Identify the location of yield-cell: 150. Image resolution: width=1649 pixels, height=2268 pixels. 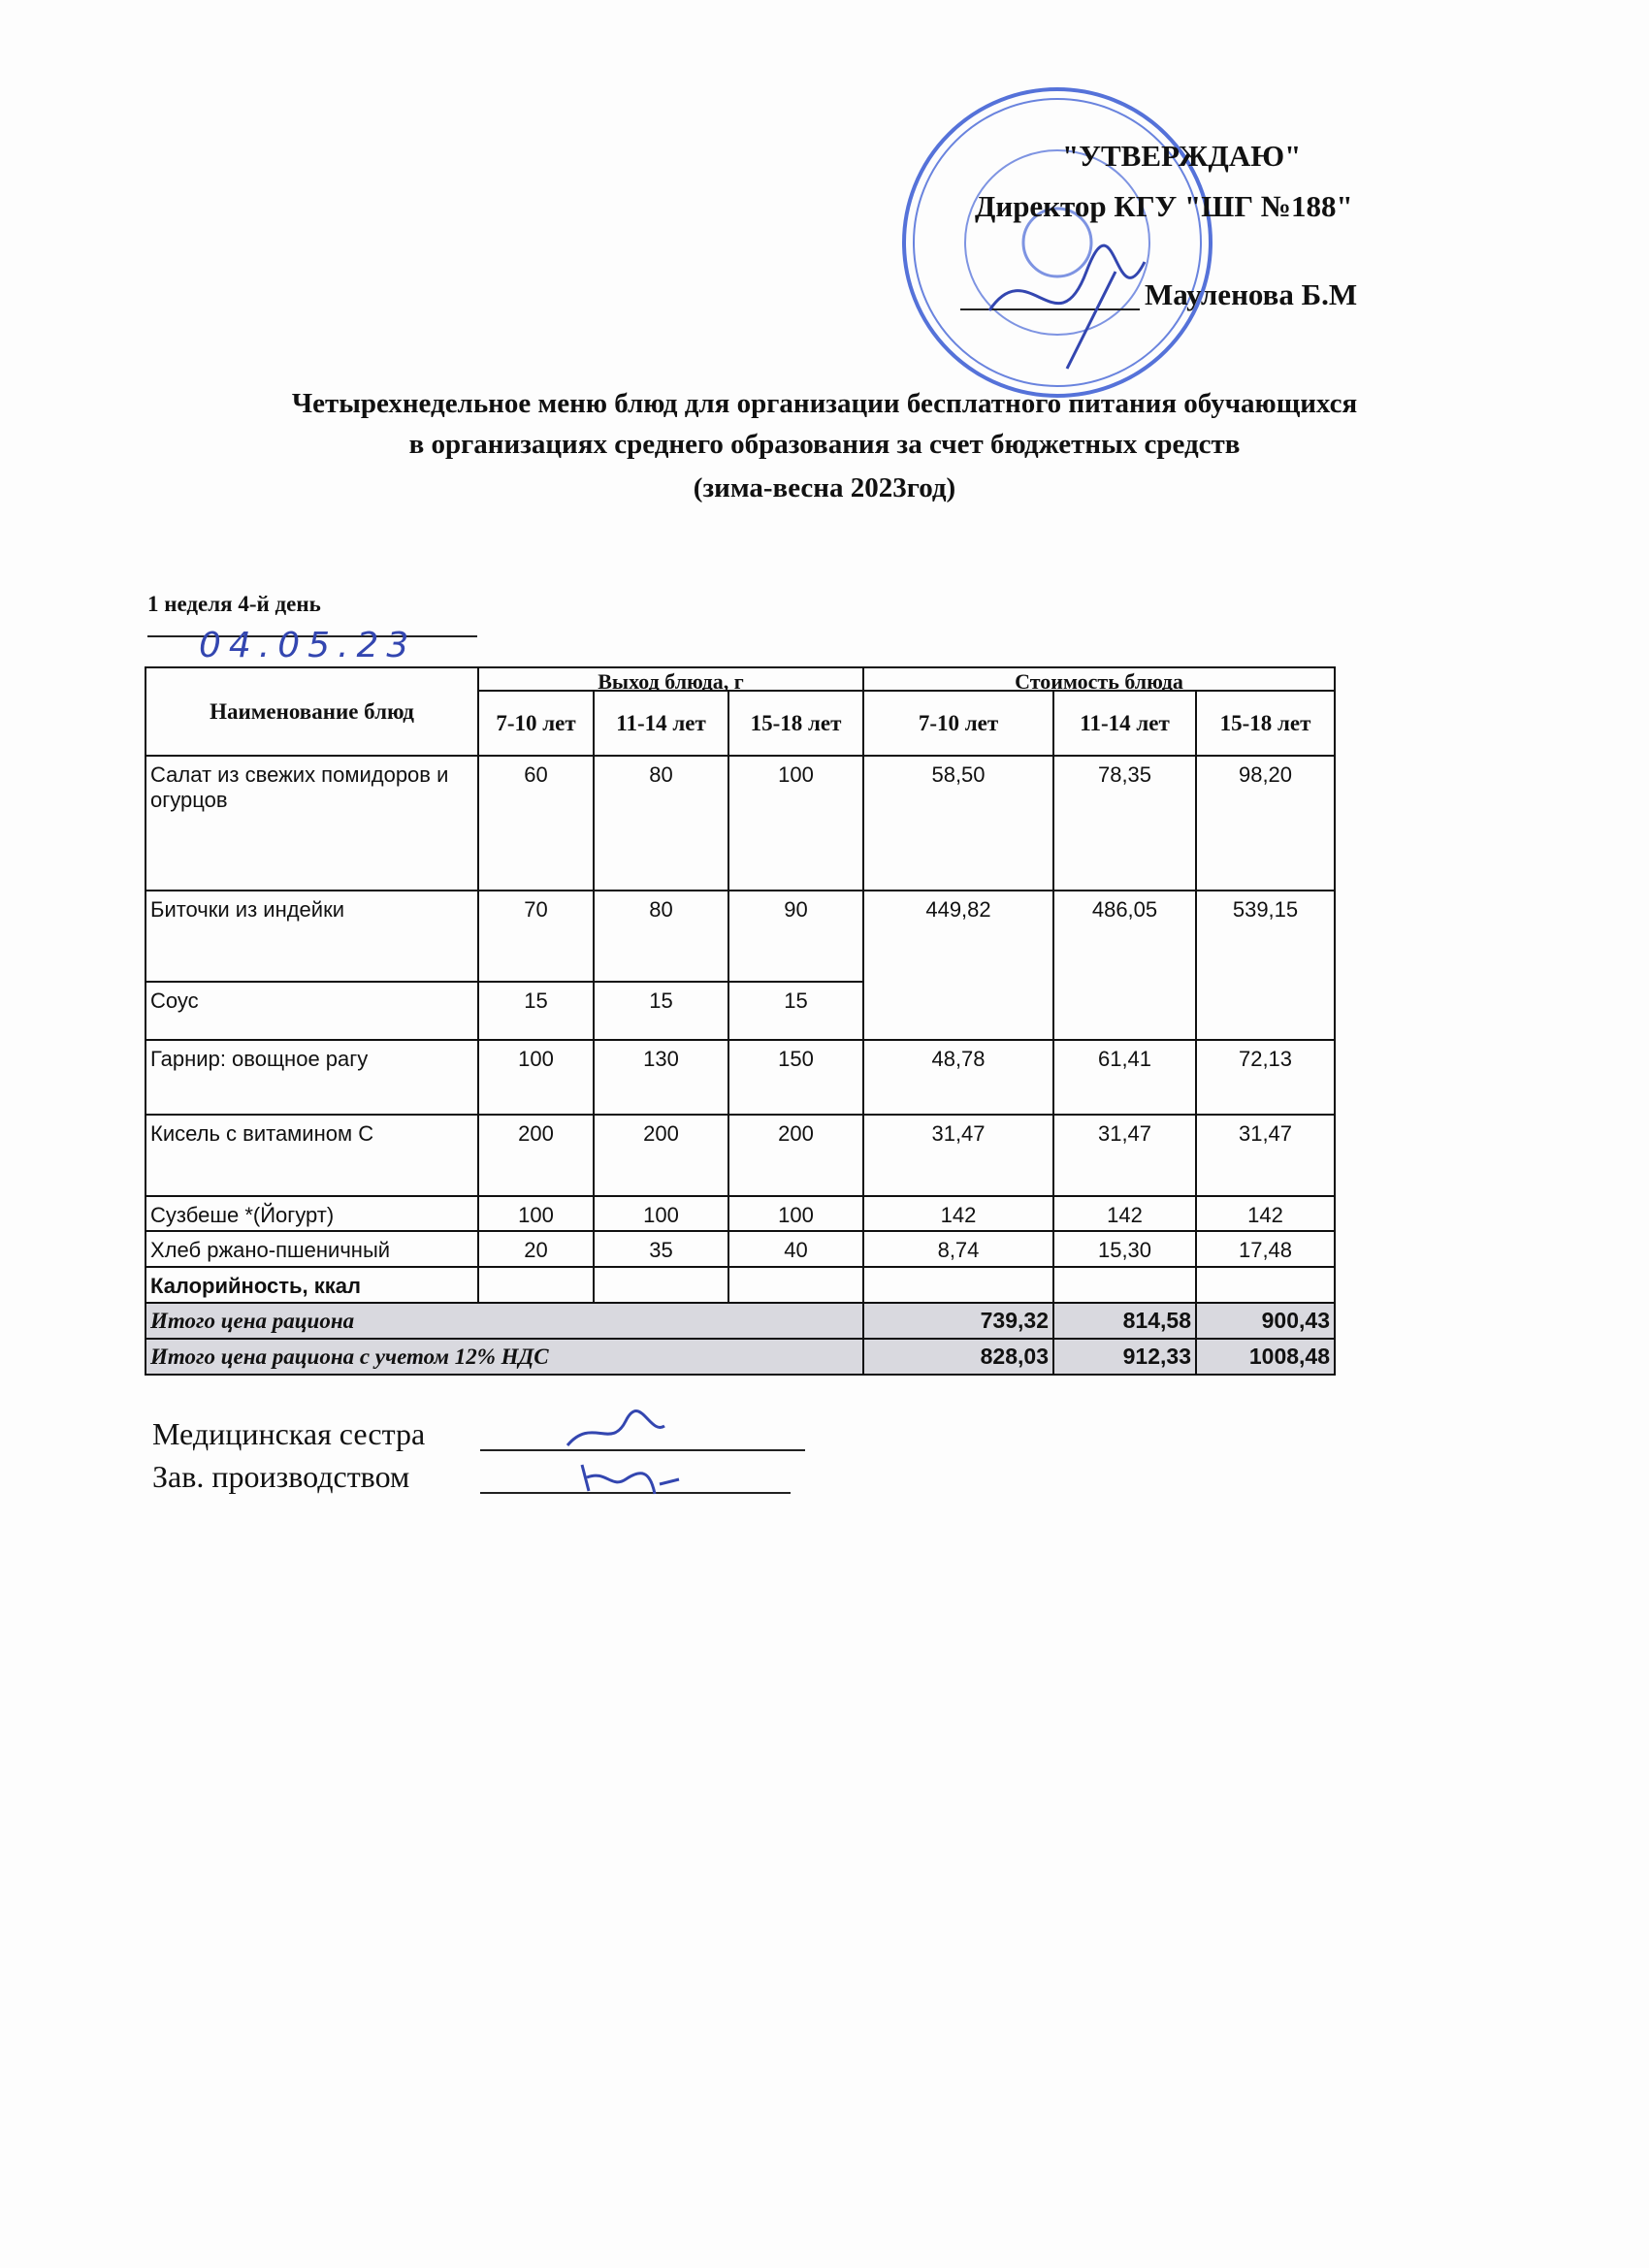
(796, 1077).